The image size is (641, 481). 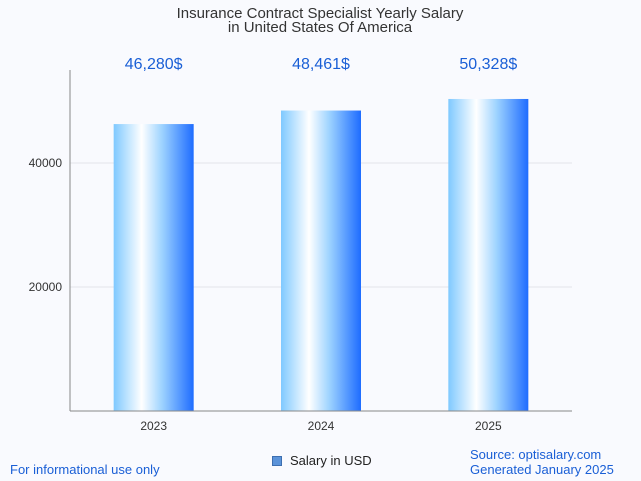 I want to click on informational-note: For informational use only, so click(x=85, y=469).